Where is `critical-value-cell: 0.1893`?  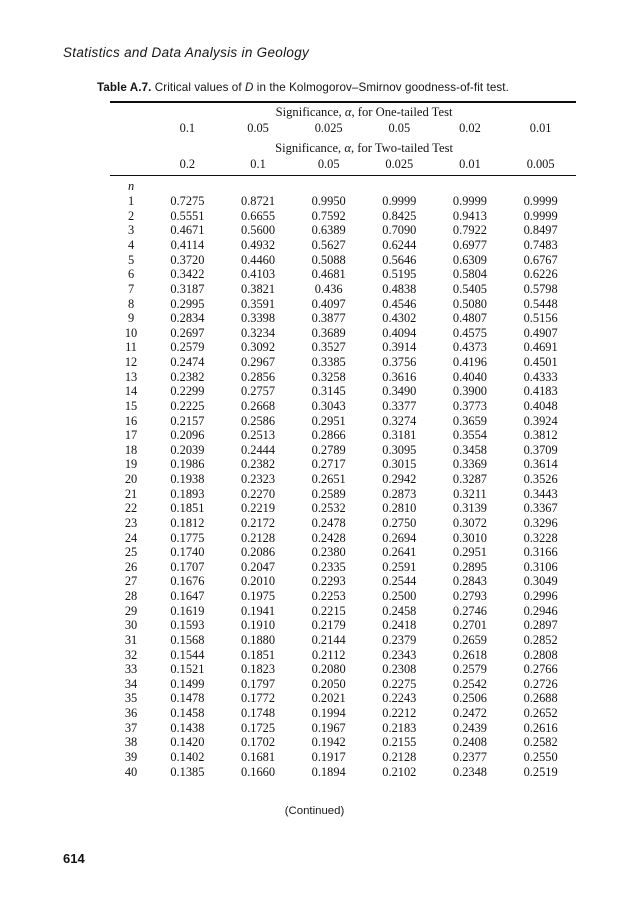 critical-value-cell: 0.1893 is located at coordinates (187, 493).